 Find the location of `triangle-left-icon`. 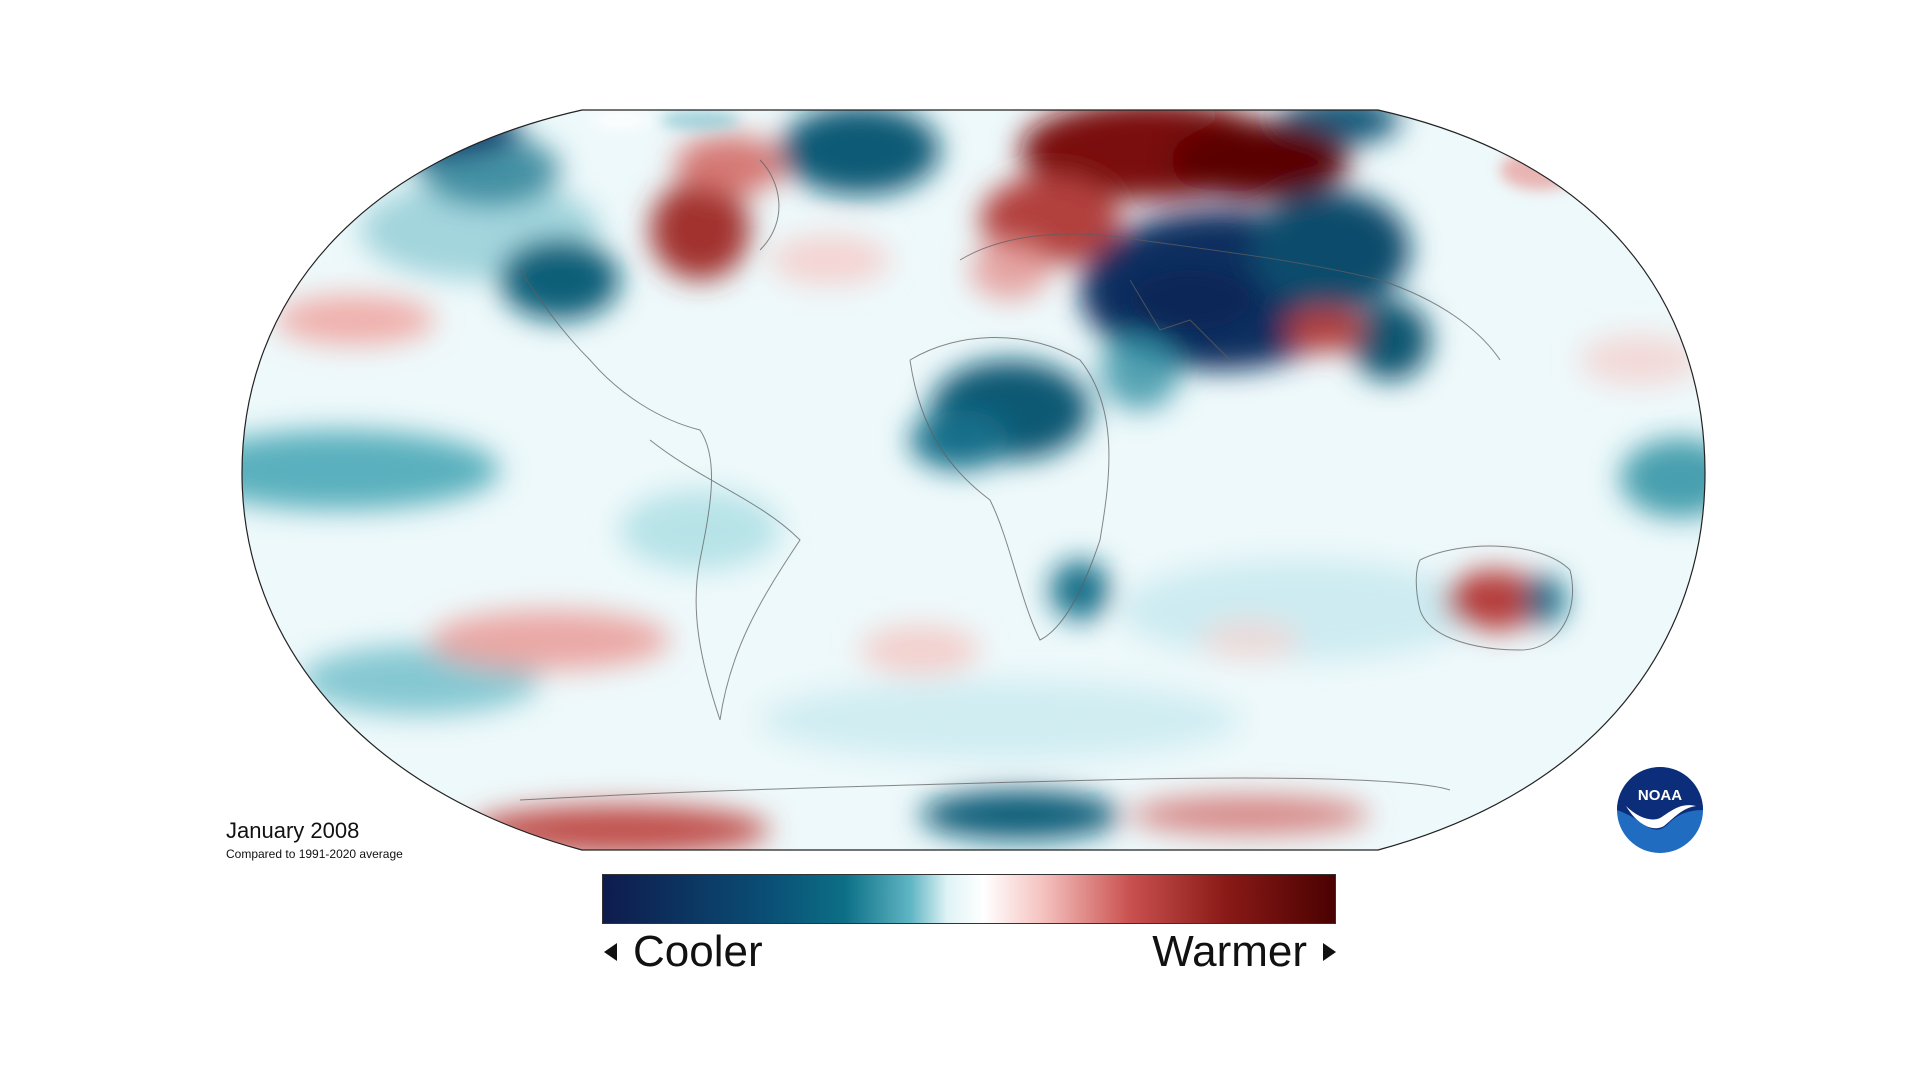

triangle-left-icon is located at coordinates (610, 952).